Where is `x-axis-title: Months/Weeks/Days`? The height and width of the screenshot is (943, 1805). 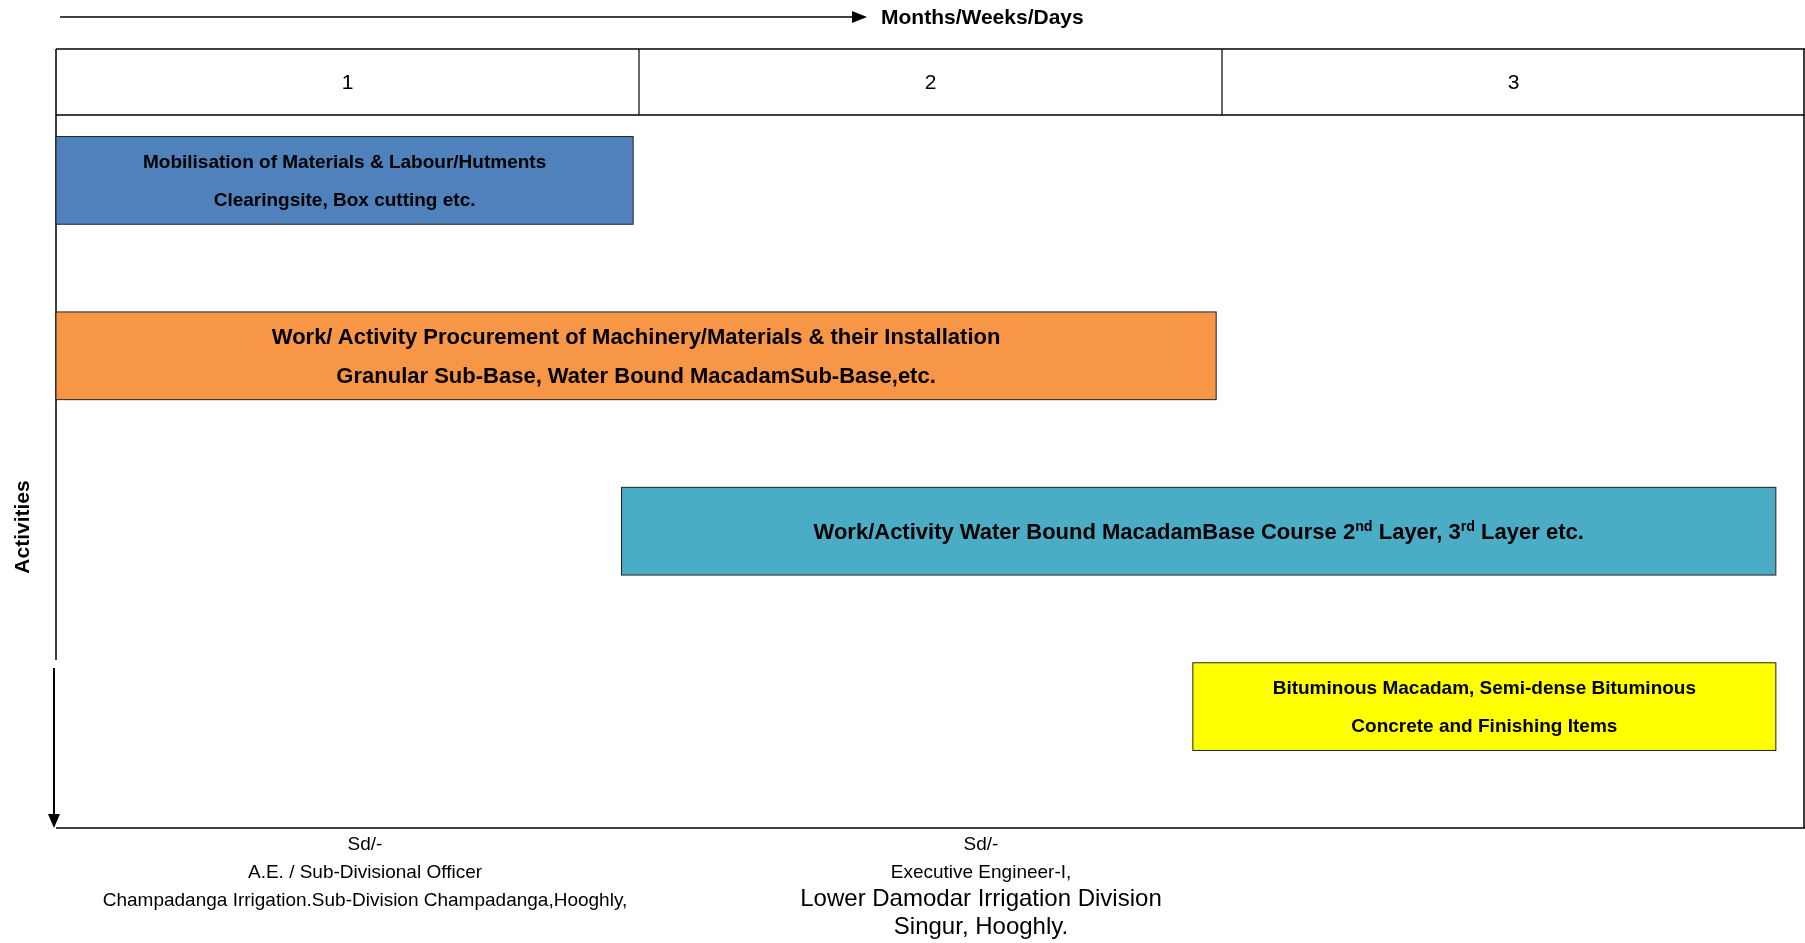 x-axis-title: Months/Weeks/Days is located at coordinates (982, 16).